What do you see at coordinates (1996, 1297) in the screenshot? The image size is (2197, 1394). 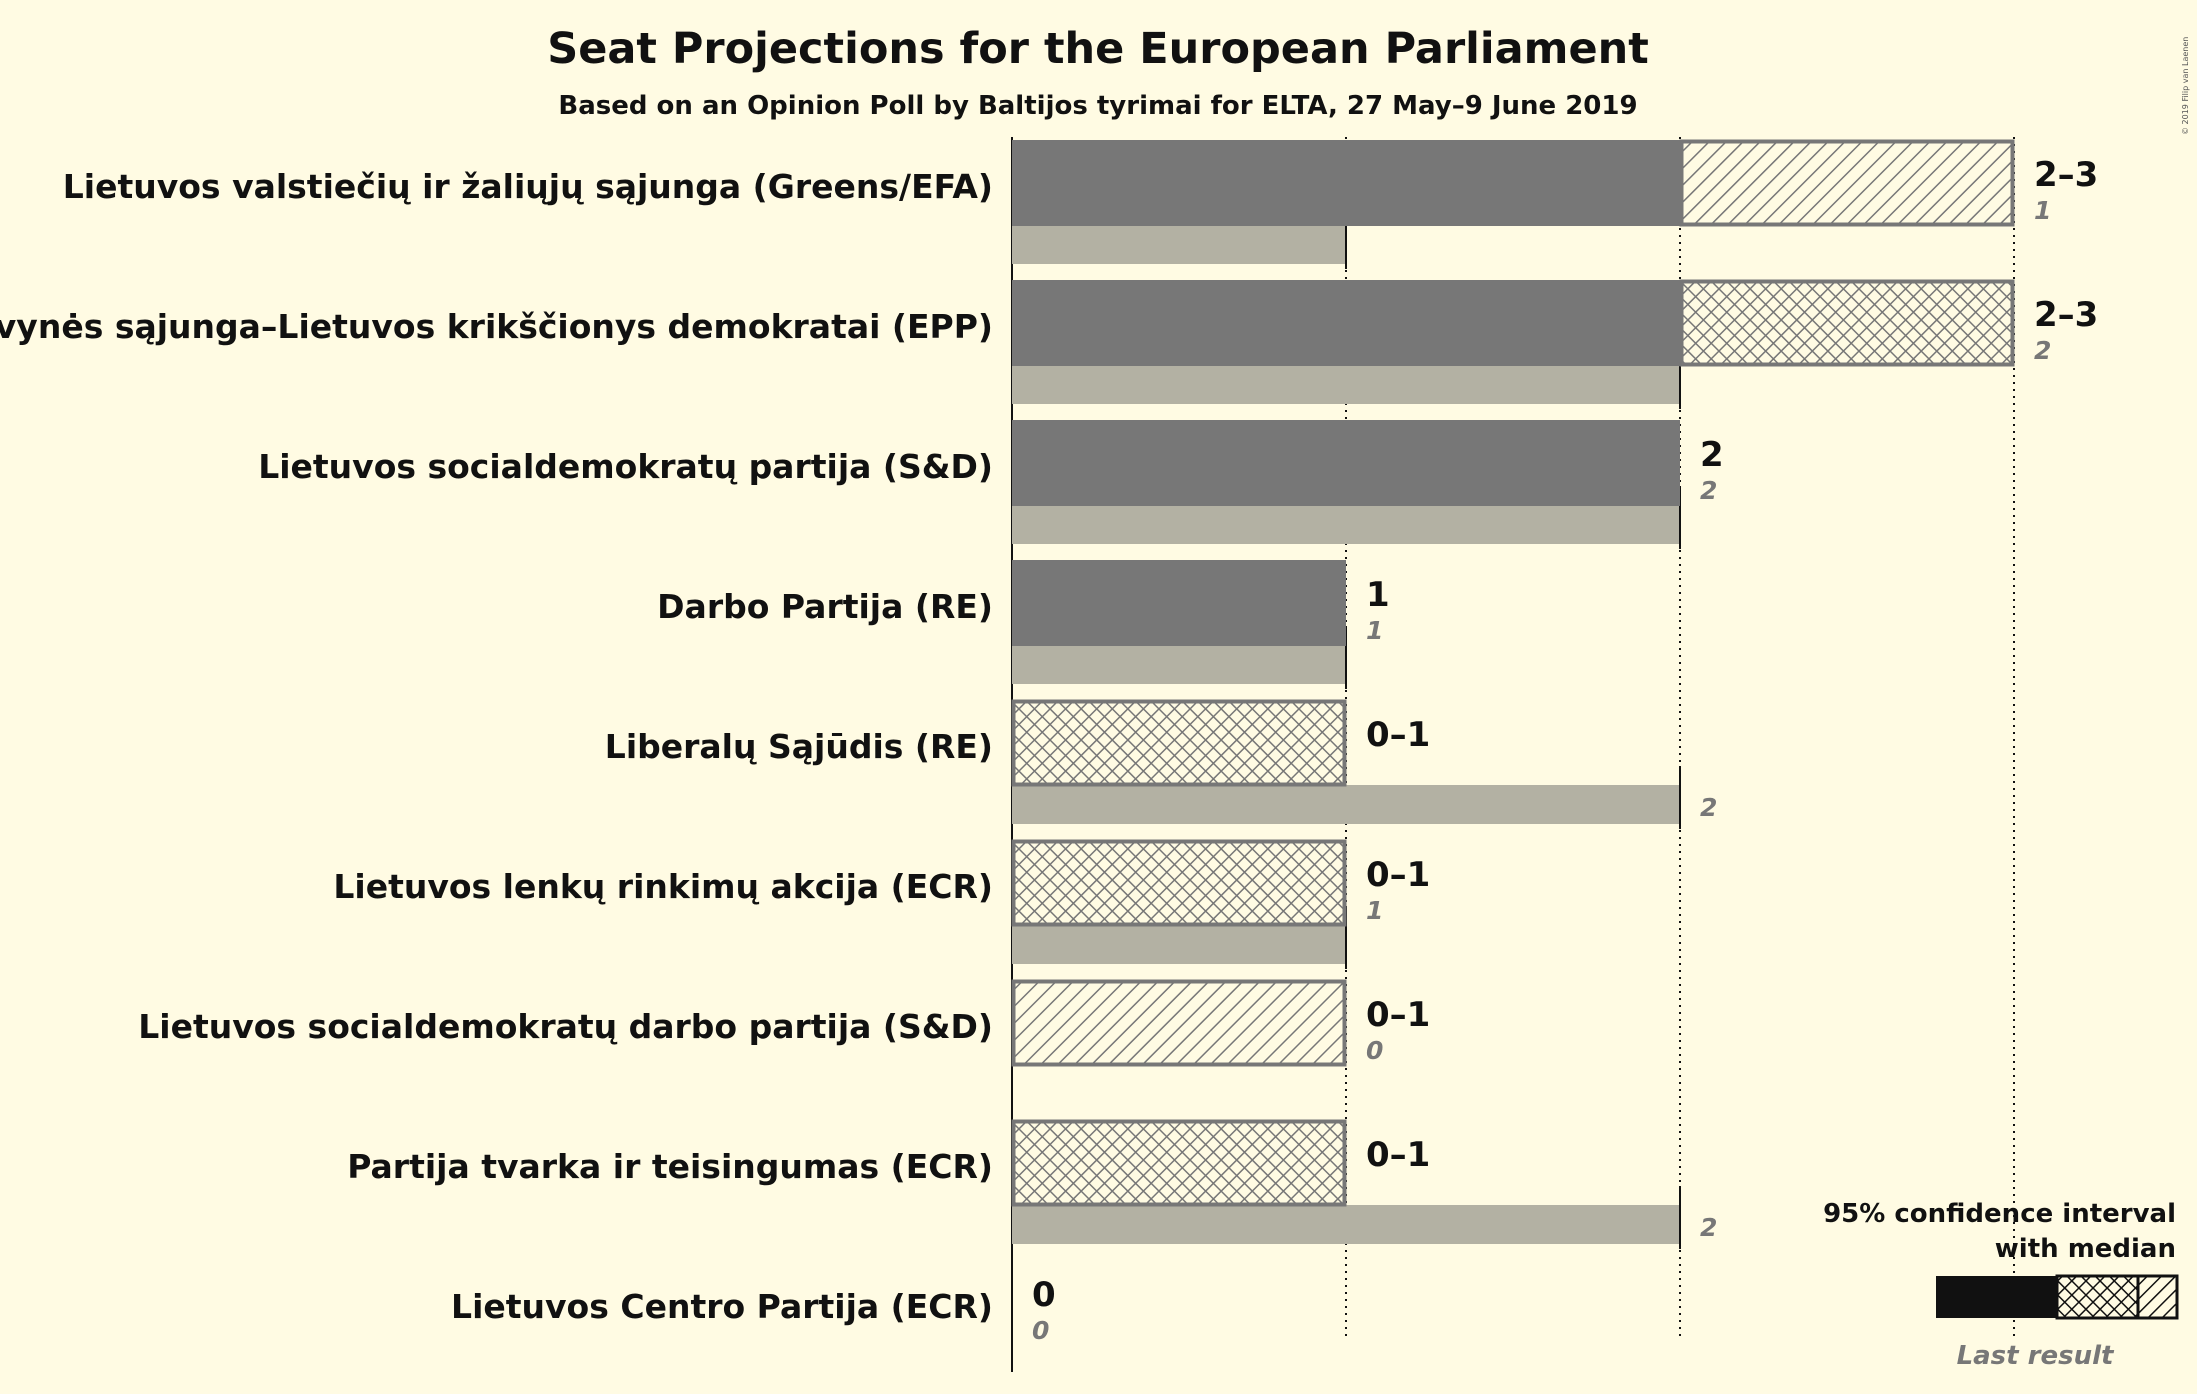 I see `legend-solid-swatch` at bounding box center [1996, 1297].